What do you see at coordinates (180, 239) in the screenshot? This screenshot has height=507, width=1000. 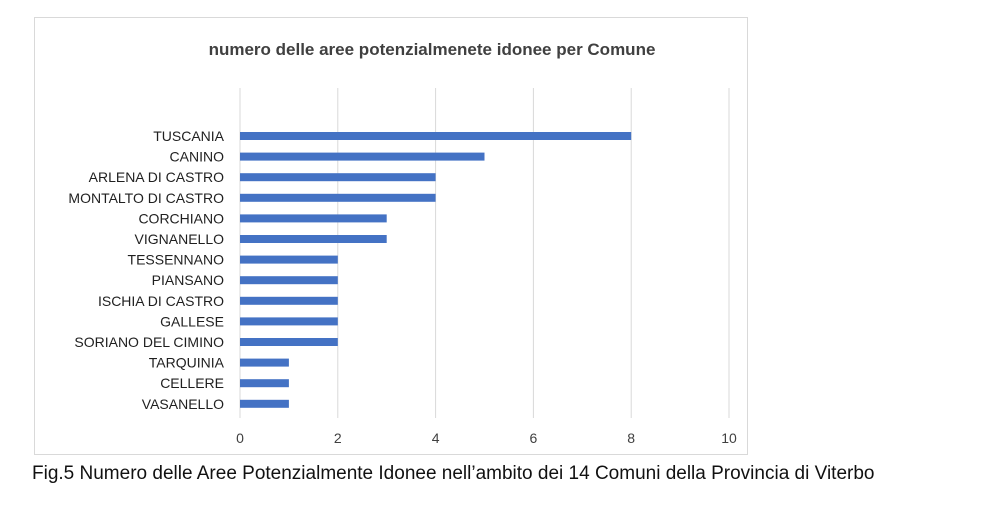 I see `category-label: VIGNANELLO` at bounding box center [180, 239].